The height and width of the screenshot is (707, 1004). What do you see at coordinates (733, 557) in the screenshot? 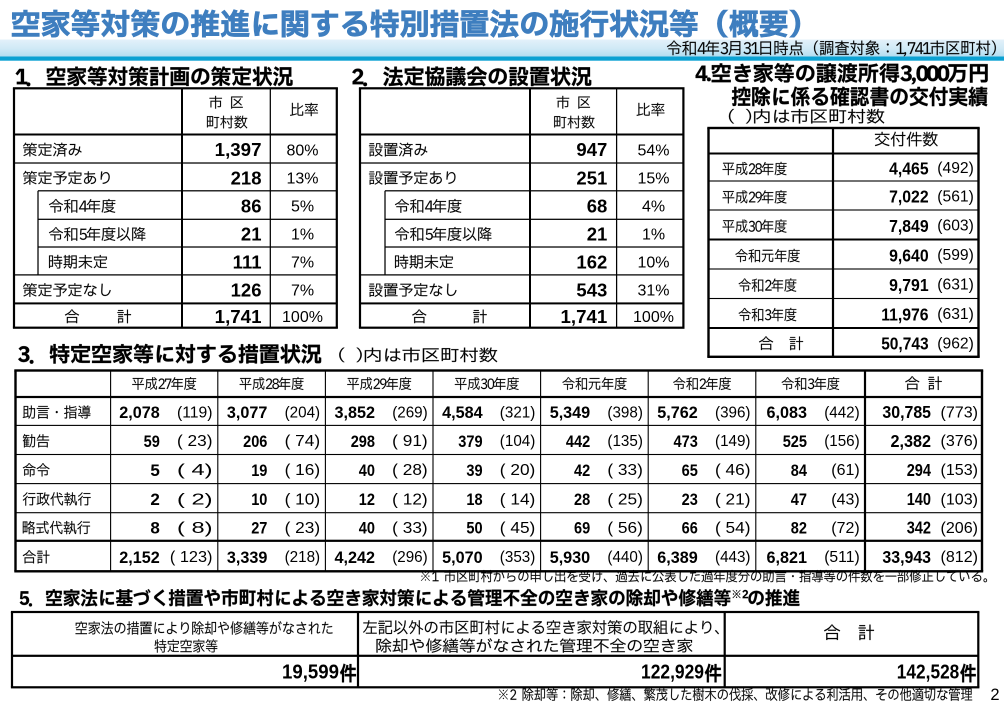
I see `svg-text: (443)` at bounding box center [733, 557].